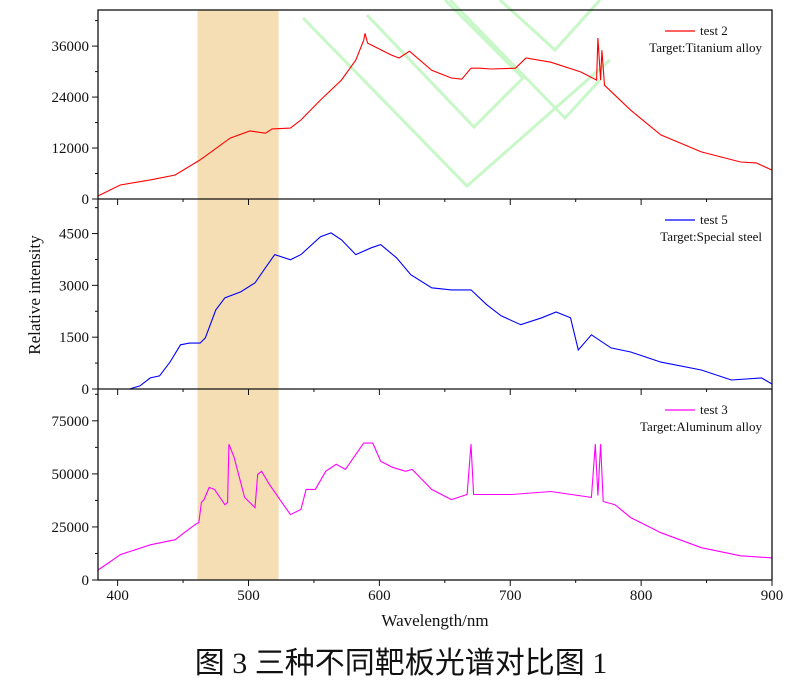  What do you see at coordinates (117, 596) in the screenshot?
I see `x-tick-label: 400` at bounding box center [117, 596].